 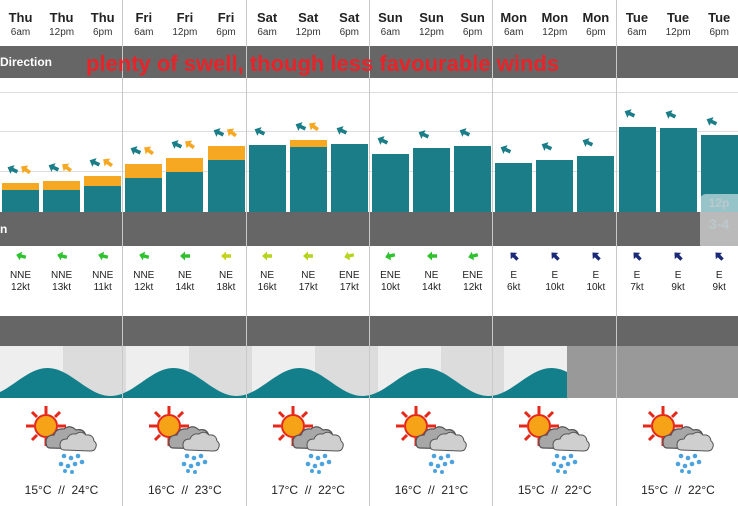 I want to click on wind-cell: NNE 12kt, so click(x=143, y=272).